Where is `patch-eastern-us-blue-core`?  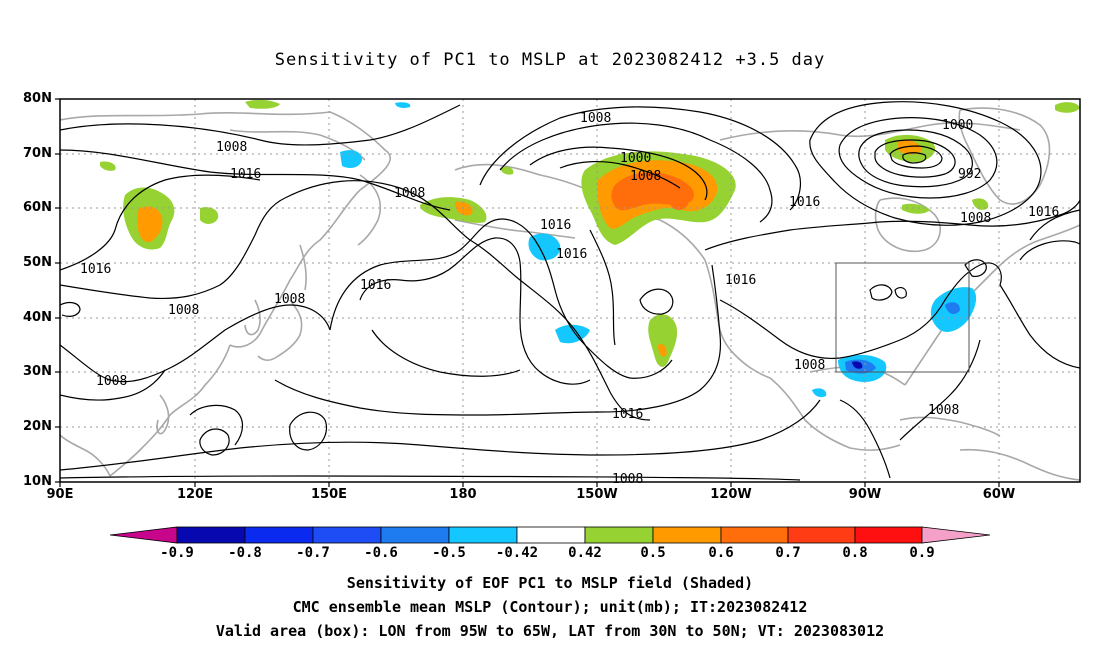 patch-eastern-us-blue-core is located at coordinates (952, 308).